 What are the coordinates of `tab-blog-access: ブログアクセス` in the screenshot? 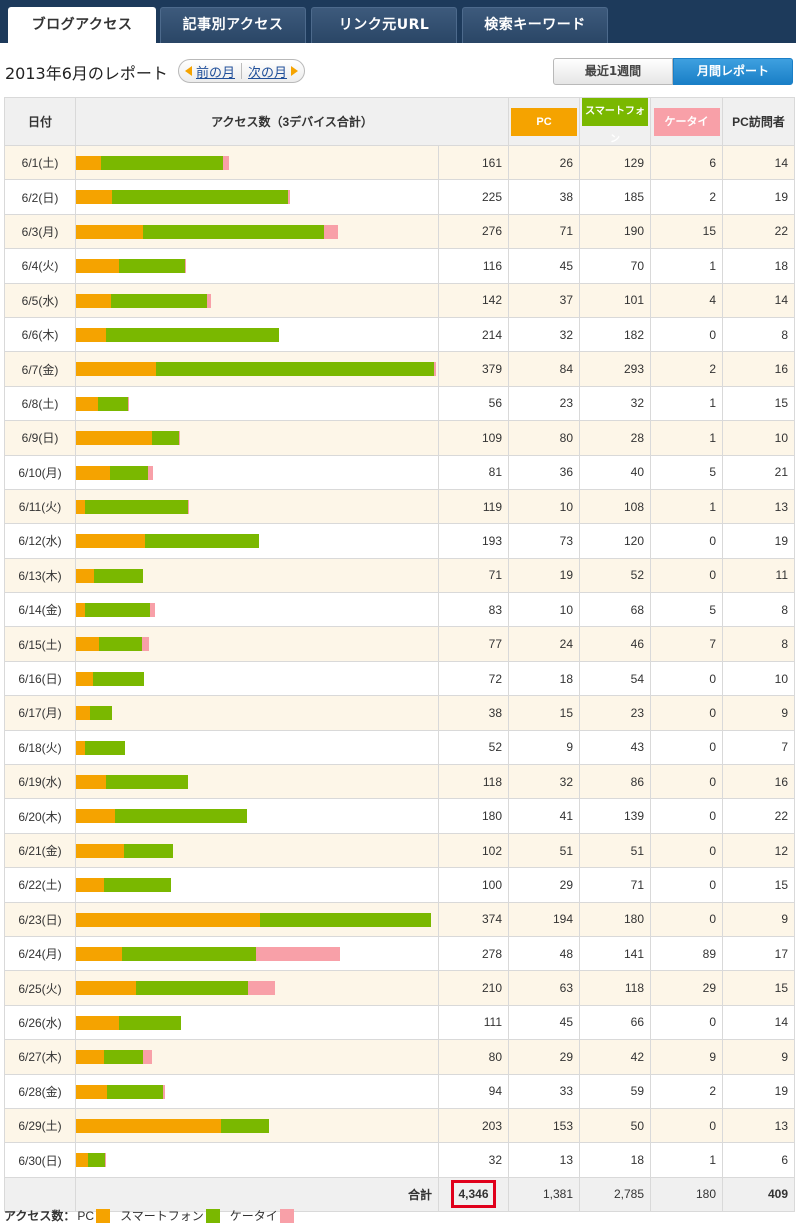 It's located at (82, 25).